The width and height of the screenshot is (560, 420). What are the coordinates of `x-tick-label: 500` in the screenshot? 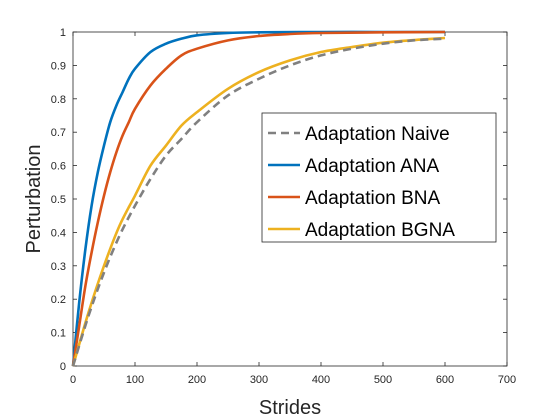 It's located at (383, 380).